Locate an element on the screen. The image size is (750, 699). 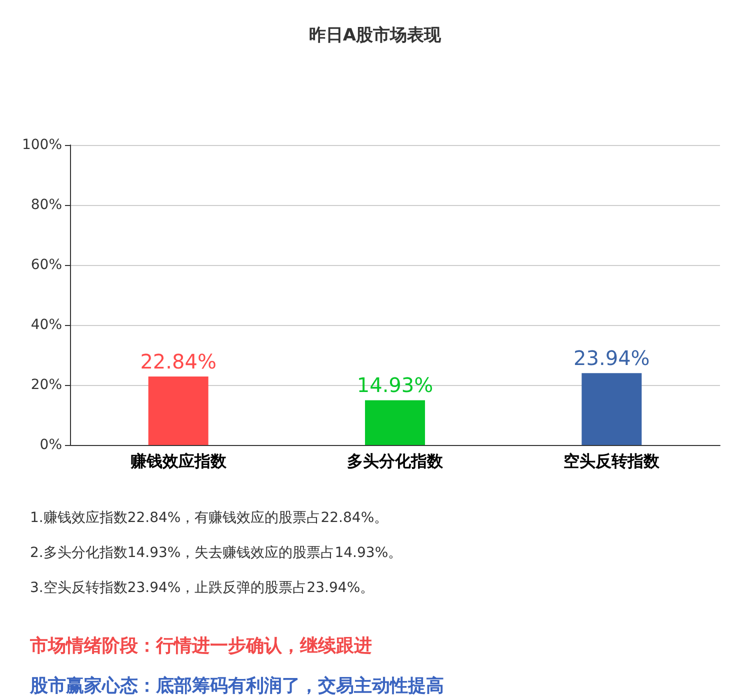
y-tick-label: 80% is located at coordinates (46, 205).